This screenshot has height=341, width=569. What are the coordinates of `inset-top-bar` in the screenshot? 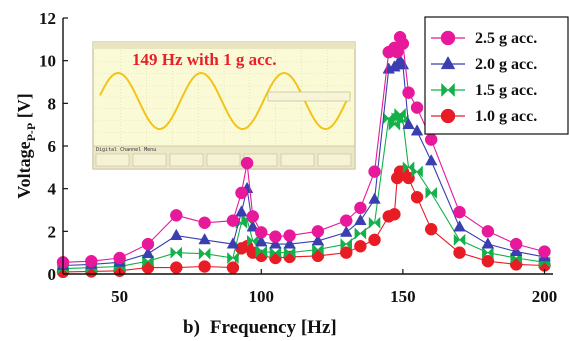 It's located at (224, 45).